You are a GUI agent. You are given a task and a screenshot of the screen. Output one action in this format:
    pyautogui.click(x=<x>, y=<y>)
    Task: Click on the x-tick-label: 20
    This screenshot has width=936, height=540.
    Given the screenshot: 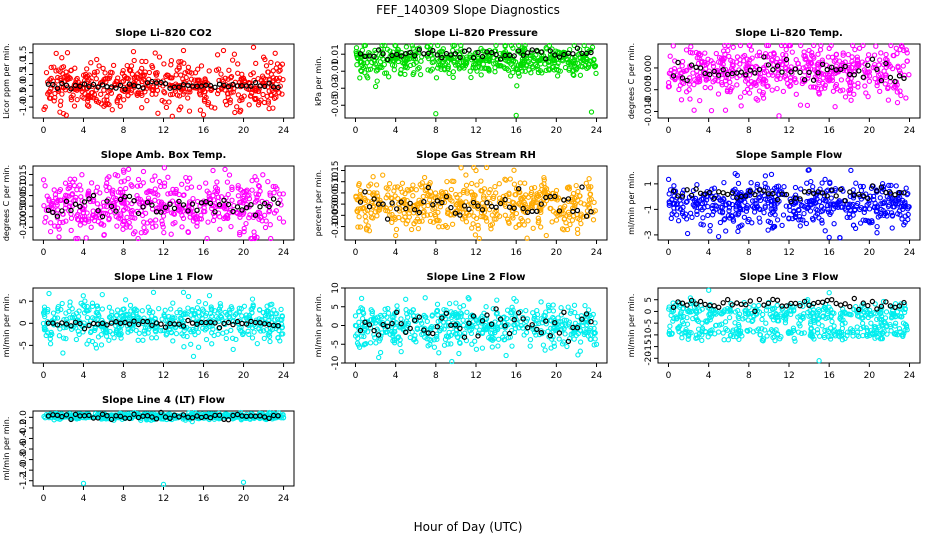 What is the action you would take?
    pyautogui.click(x=244, y=131)
    